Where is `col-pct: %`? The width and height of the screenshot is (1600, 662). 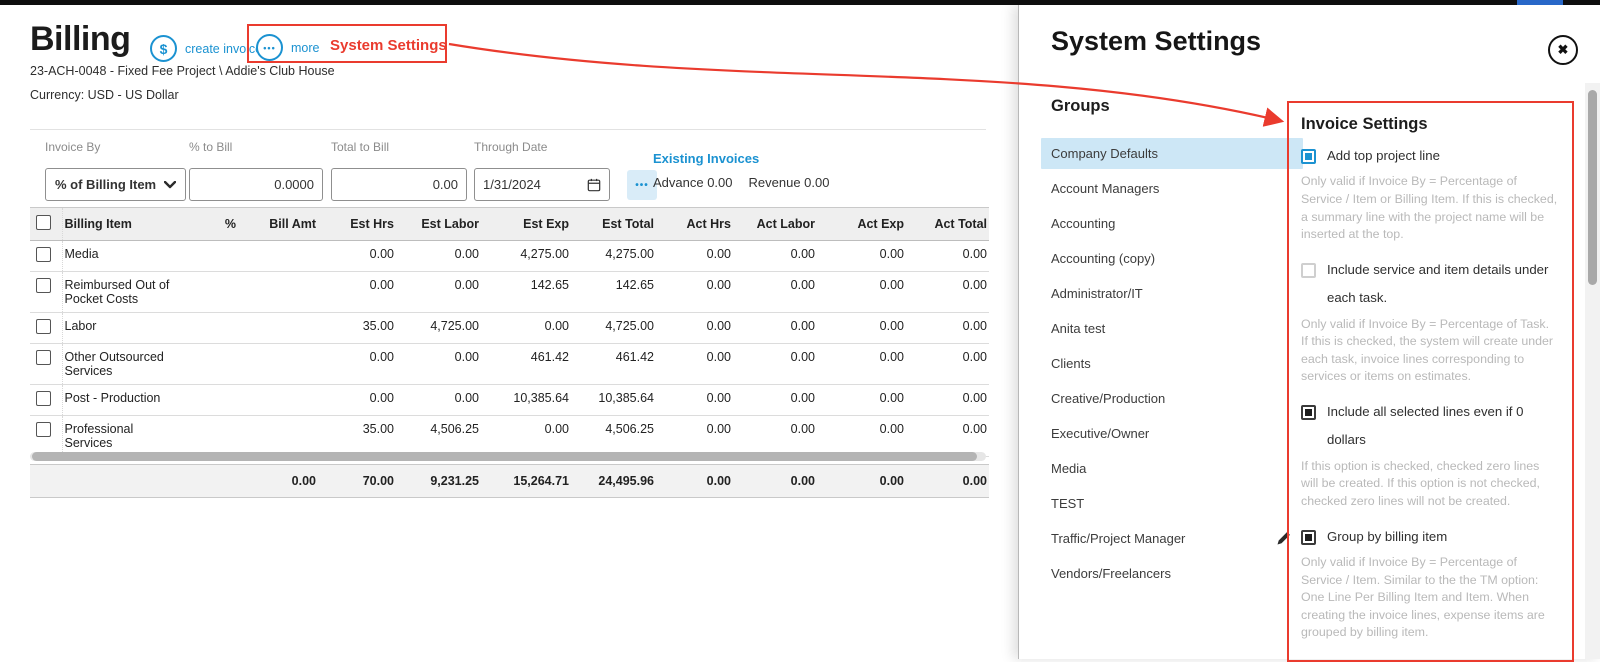 col-pct: % is located at coordinates (223, 224).